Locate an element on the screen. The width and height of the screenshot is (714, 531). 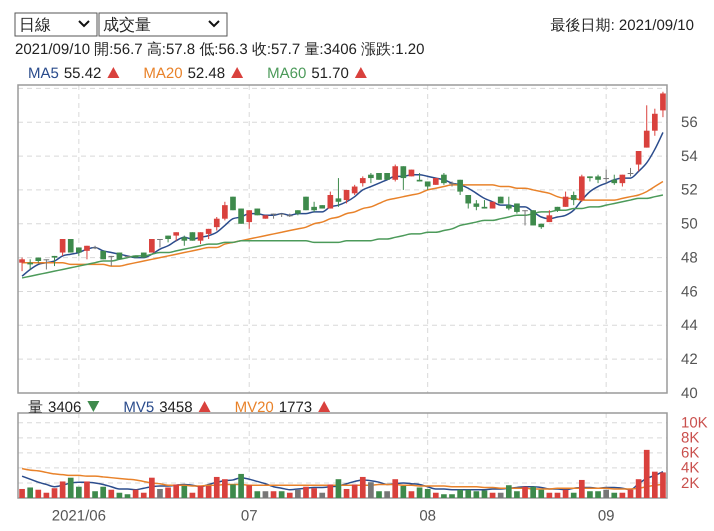
annotation: 1773 is located at coordinates (295, 407).